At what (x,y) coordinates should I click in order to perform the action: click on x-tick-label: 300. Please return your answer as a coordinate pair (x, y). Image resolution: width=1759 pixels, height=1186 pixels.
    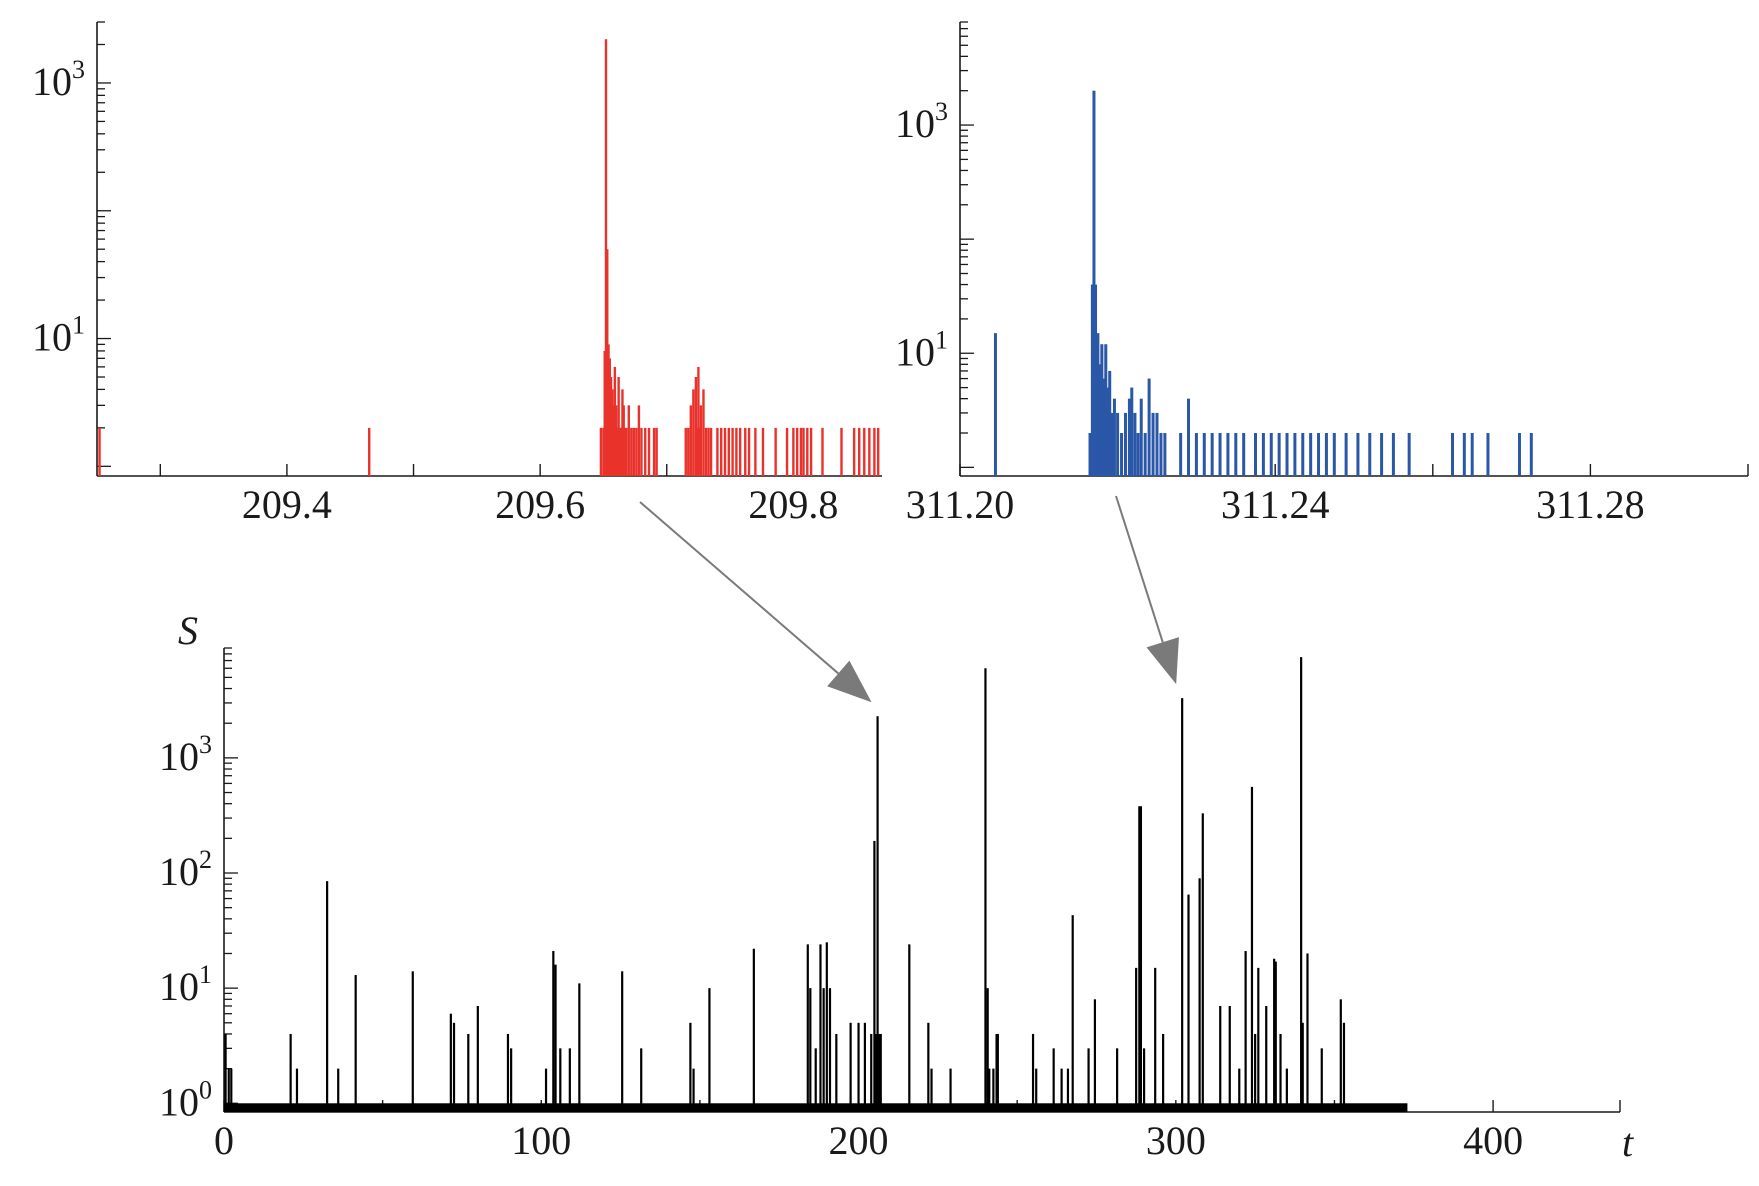
    Looking at the image, I should click on (1176, 1140).